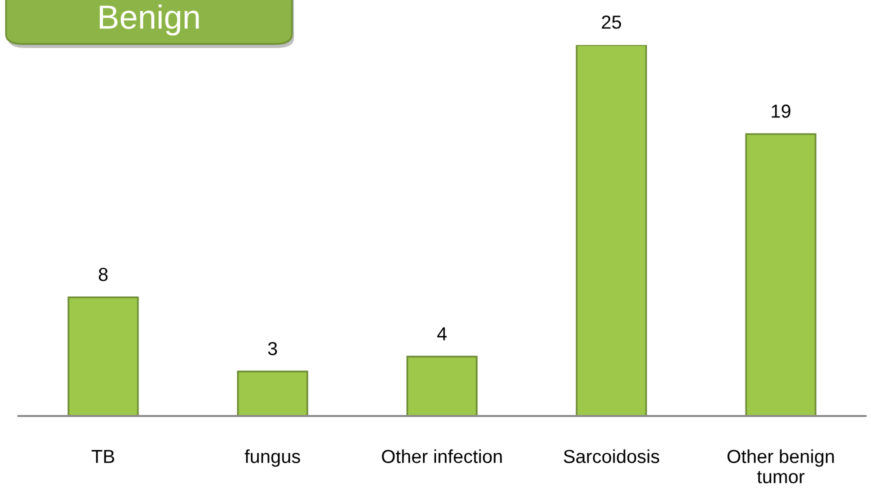 The image size is (871, 496). Describe the element at coordinates (442, 333) in the screenshot. I see `data-label: 4` at that location.